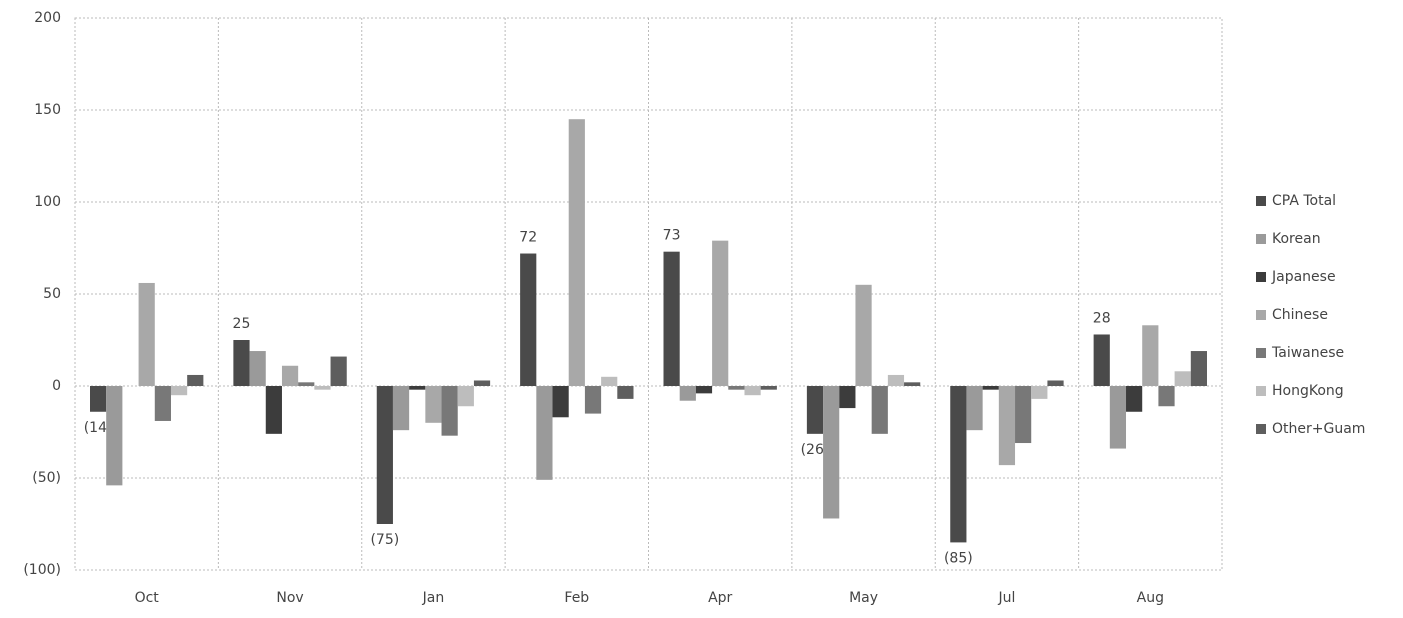 This screenshot has width=1403, height=618. What do you see at coordinates (52, 294) in the screenshot?
I see `y-tick-label: 50` at bounding box center [52, 294].